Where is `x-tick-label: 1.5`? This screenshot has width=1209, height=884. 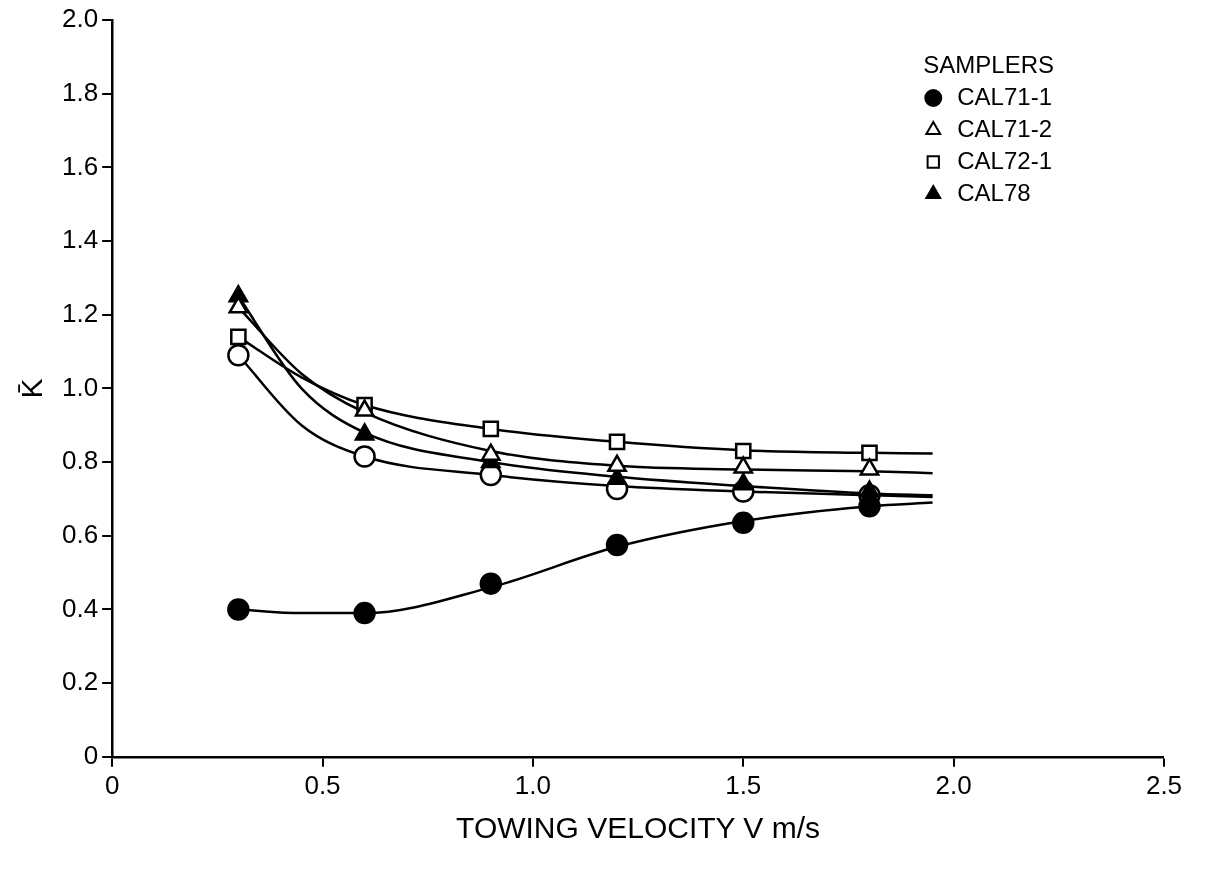 x-tick-label: 1.5 is located at coordinates (743, 784).